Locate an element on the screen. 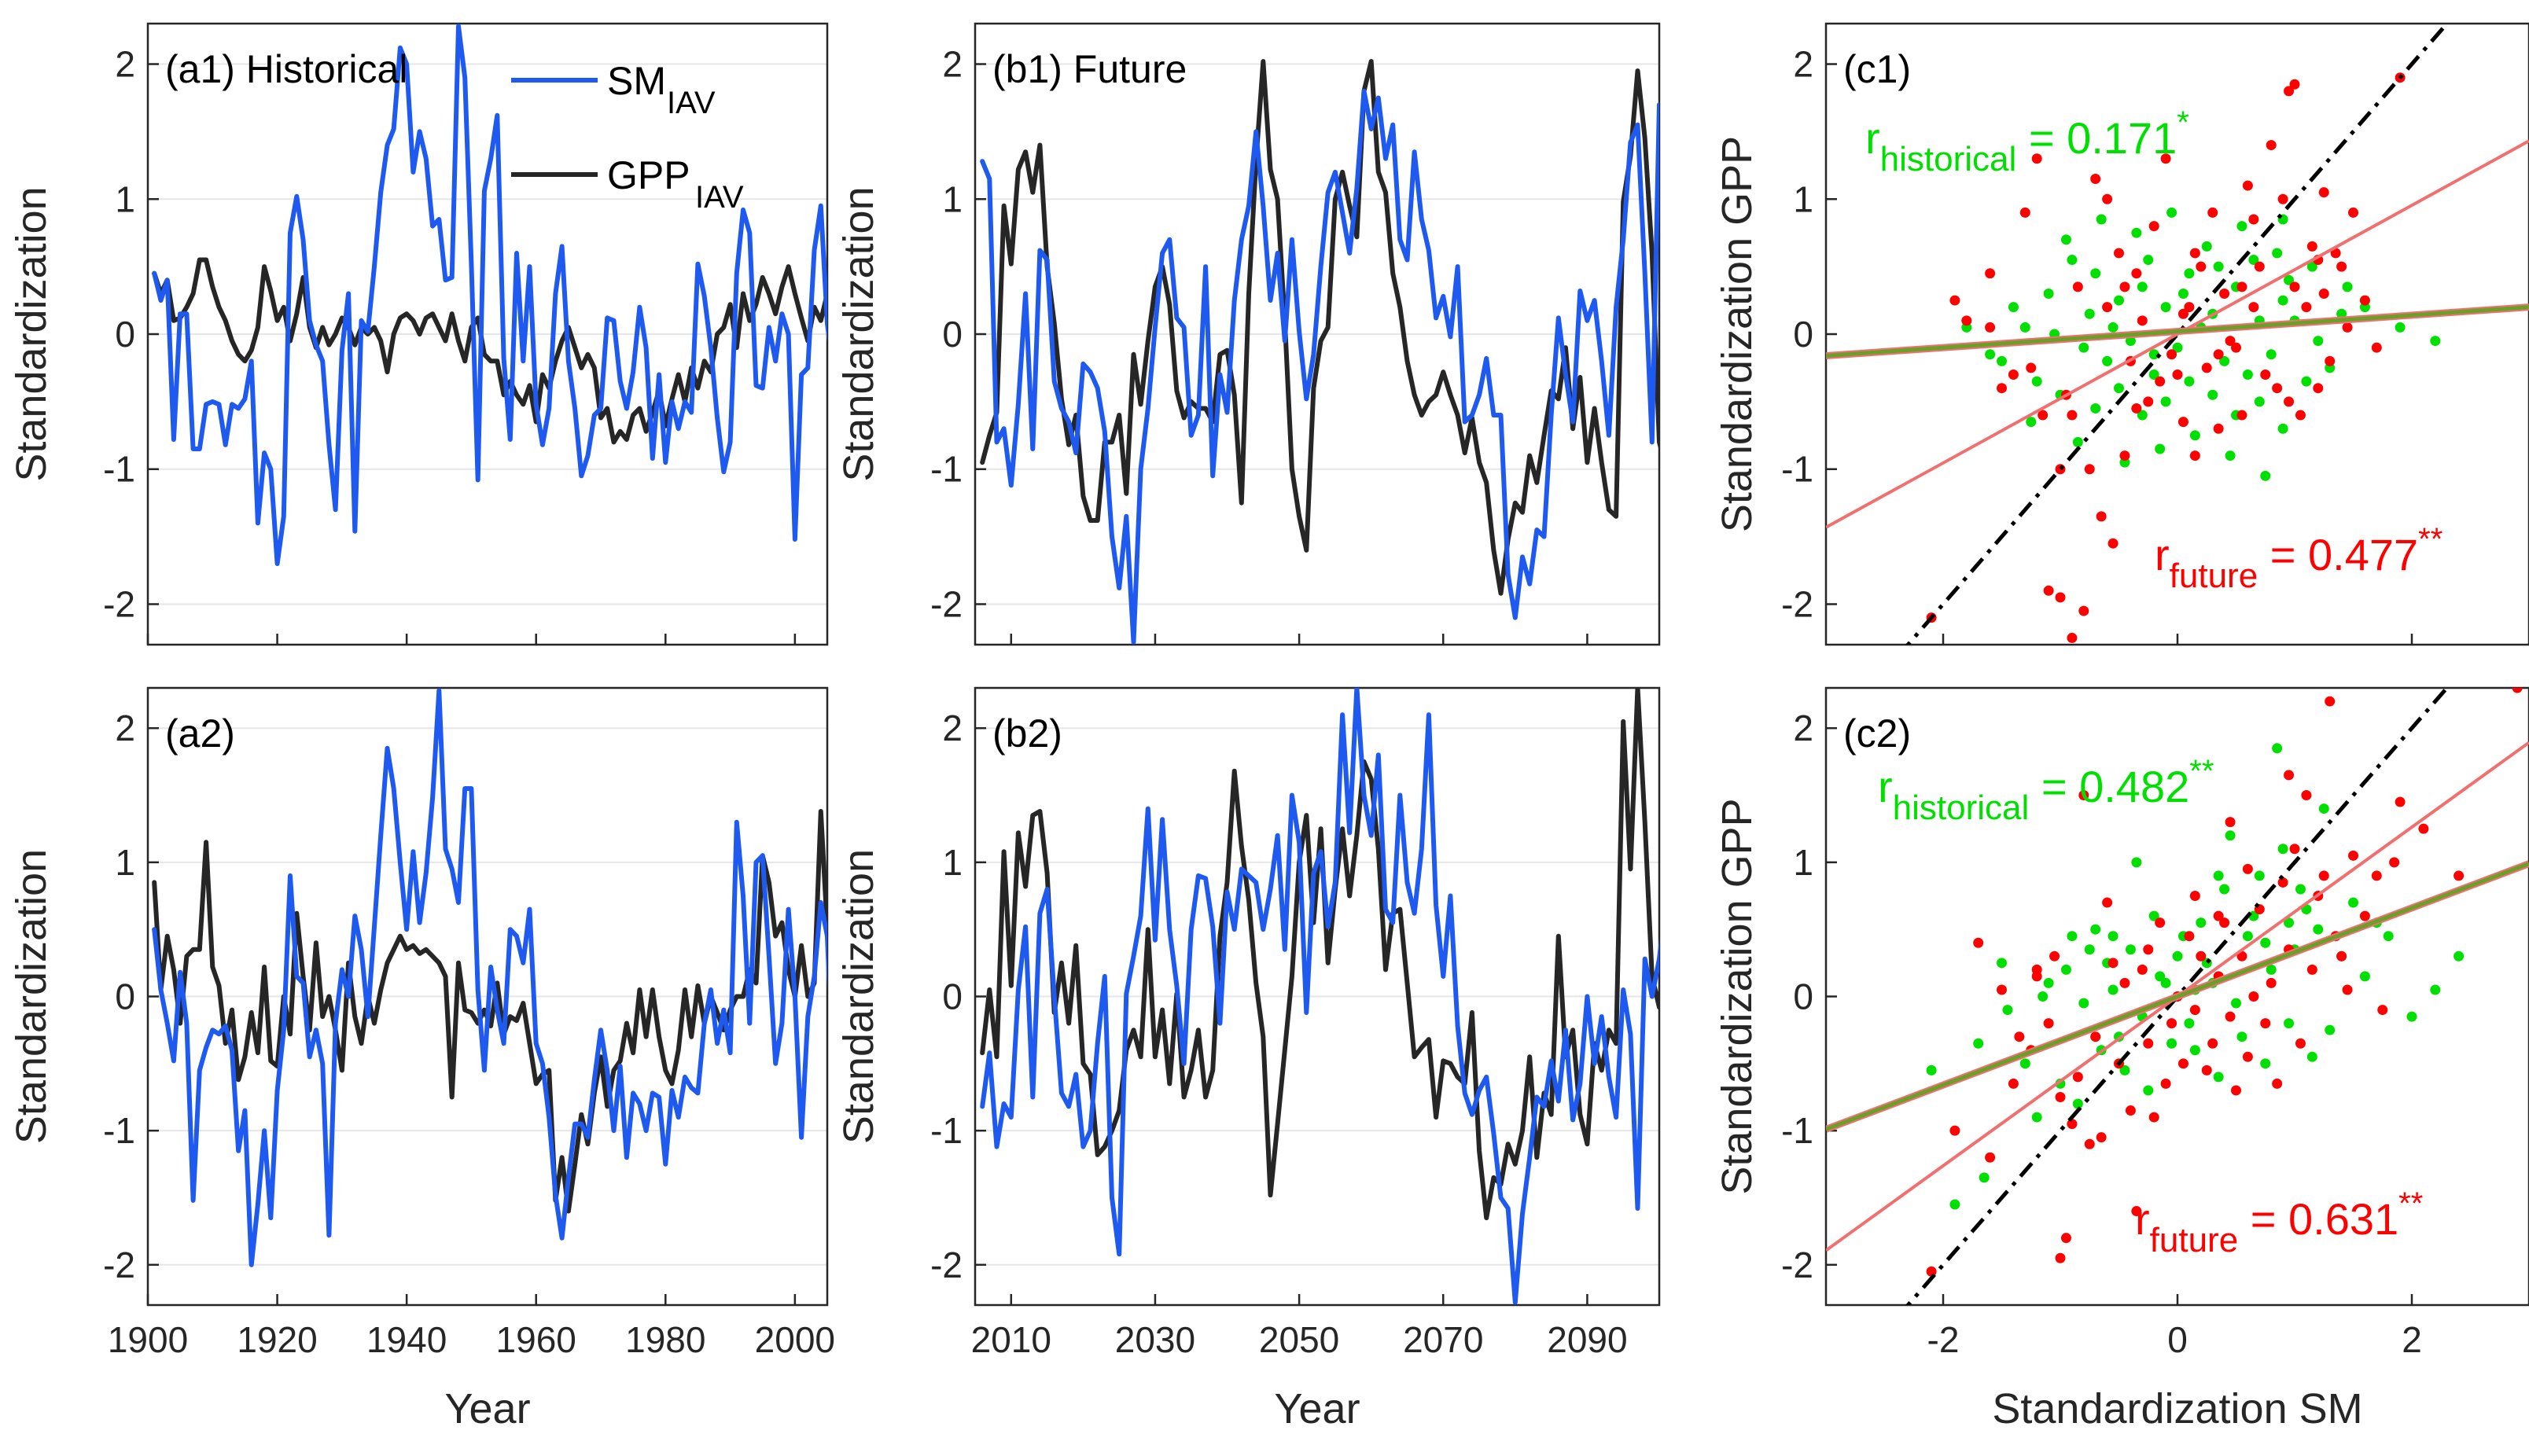  x-tick-label: 2 is located at coordinates (2412, 1339).